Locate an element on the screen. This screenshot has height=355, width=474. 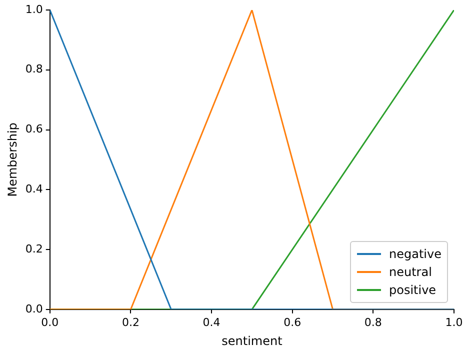
x-tick-label: 0.0 is located at coordinates (50, 322).